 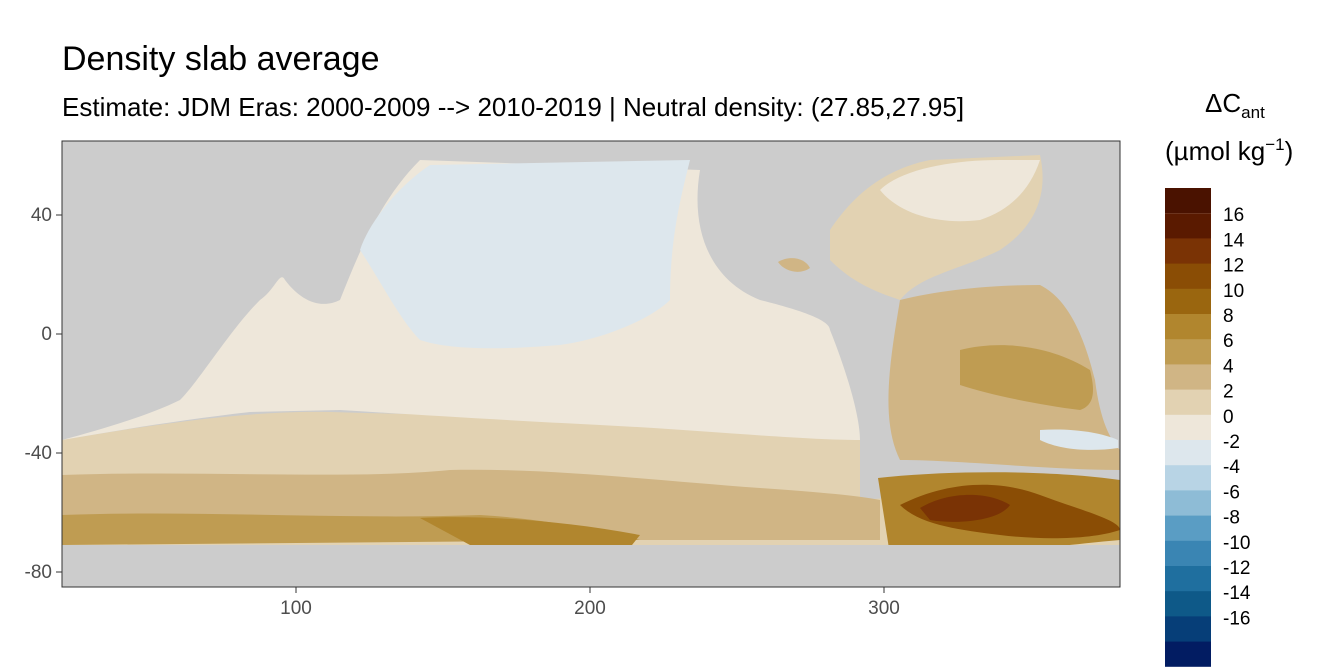 I want to click on indian-ocean, so click(x=208, y=358).